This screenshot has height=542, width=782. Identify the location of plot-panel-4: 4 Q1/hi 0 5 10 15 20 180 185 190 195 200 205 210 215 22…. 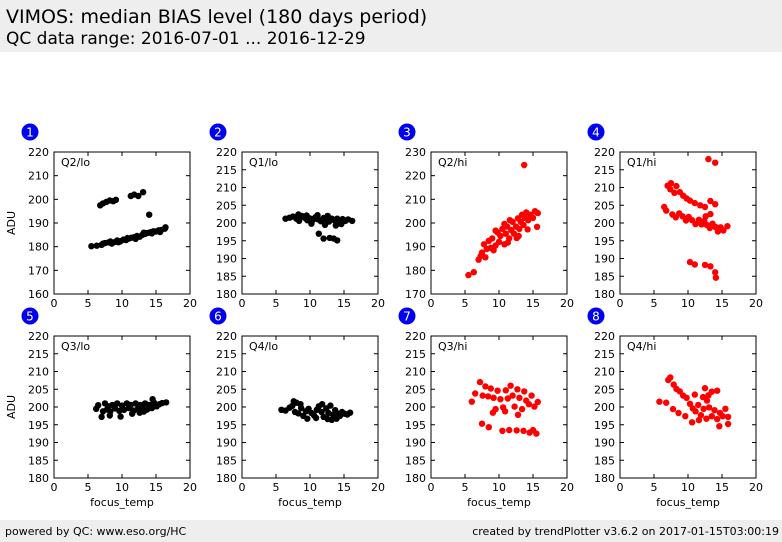
(675, 216).